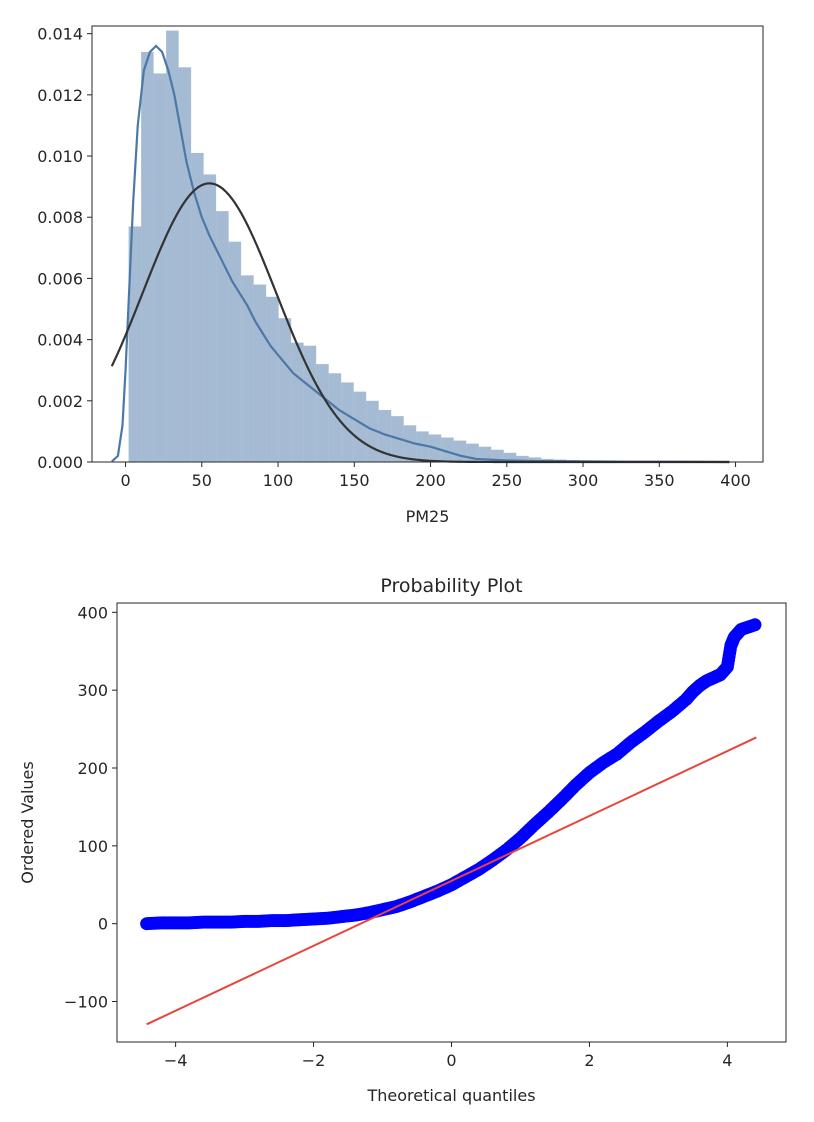 Image resolution: width=814 pixels, height=1122 pixels. What do you see at coordinates (430, 480) in the screenshot?
I see `x-tick-label: 200` at bounding box center [430, 480].